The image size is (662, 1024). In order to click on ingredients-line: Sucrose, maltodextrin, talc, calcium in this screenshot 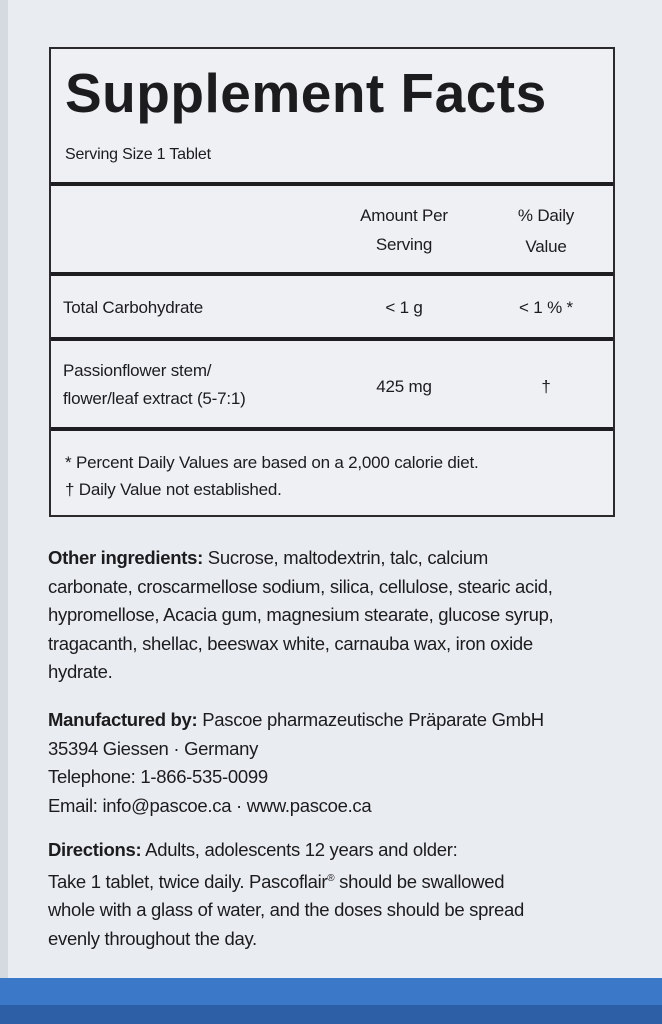, I will do `click(345, 557)`.